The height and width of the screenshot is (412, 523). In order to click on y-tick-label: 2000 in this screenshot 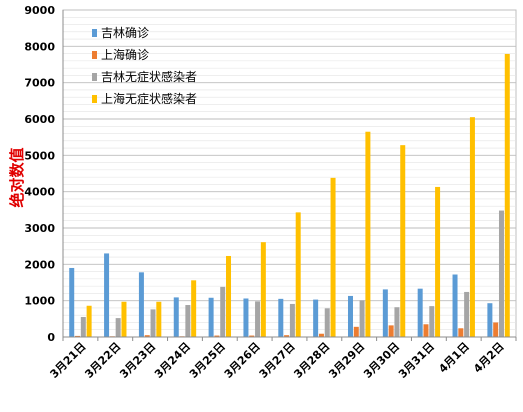, I will do `click(39, 264)`.